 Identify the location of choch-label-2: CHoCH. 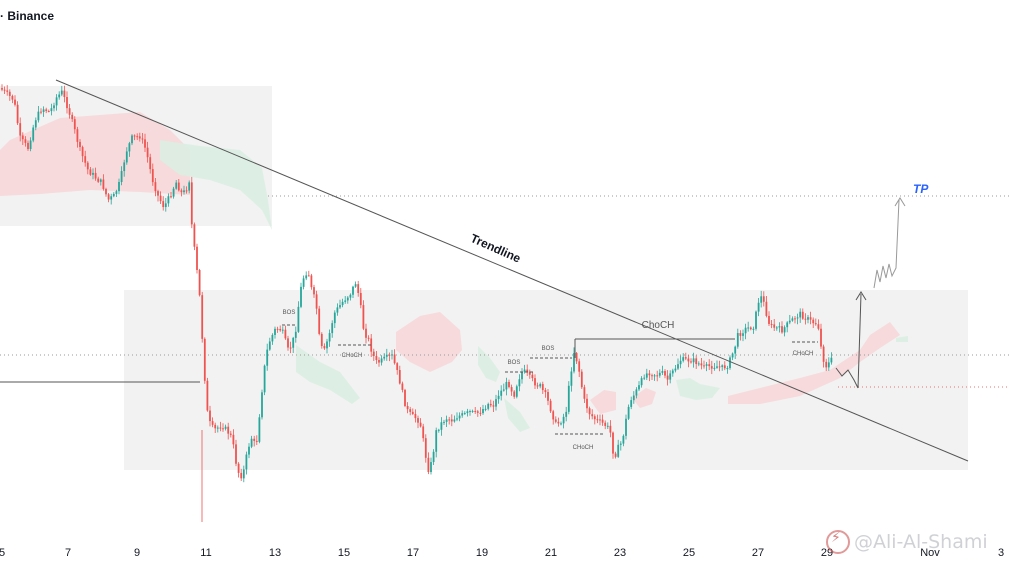
(583, 448).